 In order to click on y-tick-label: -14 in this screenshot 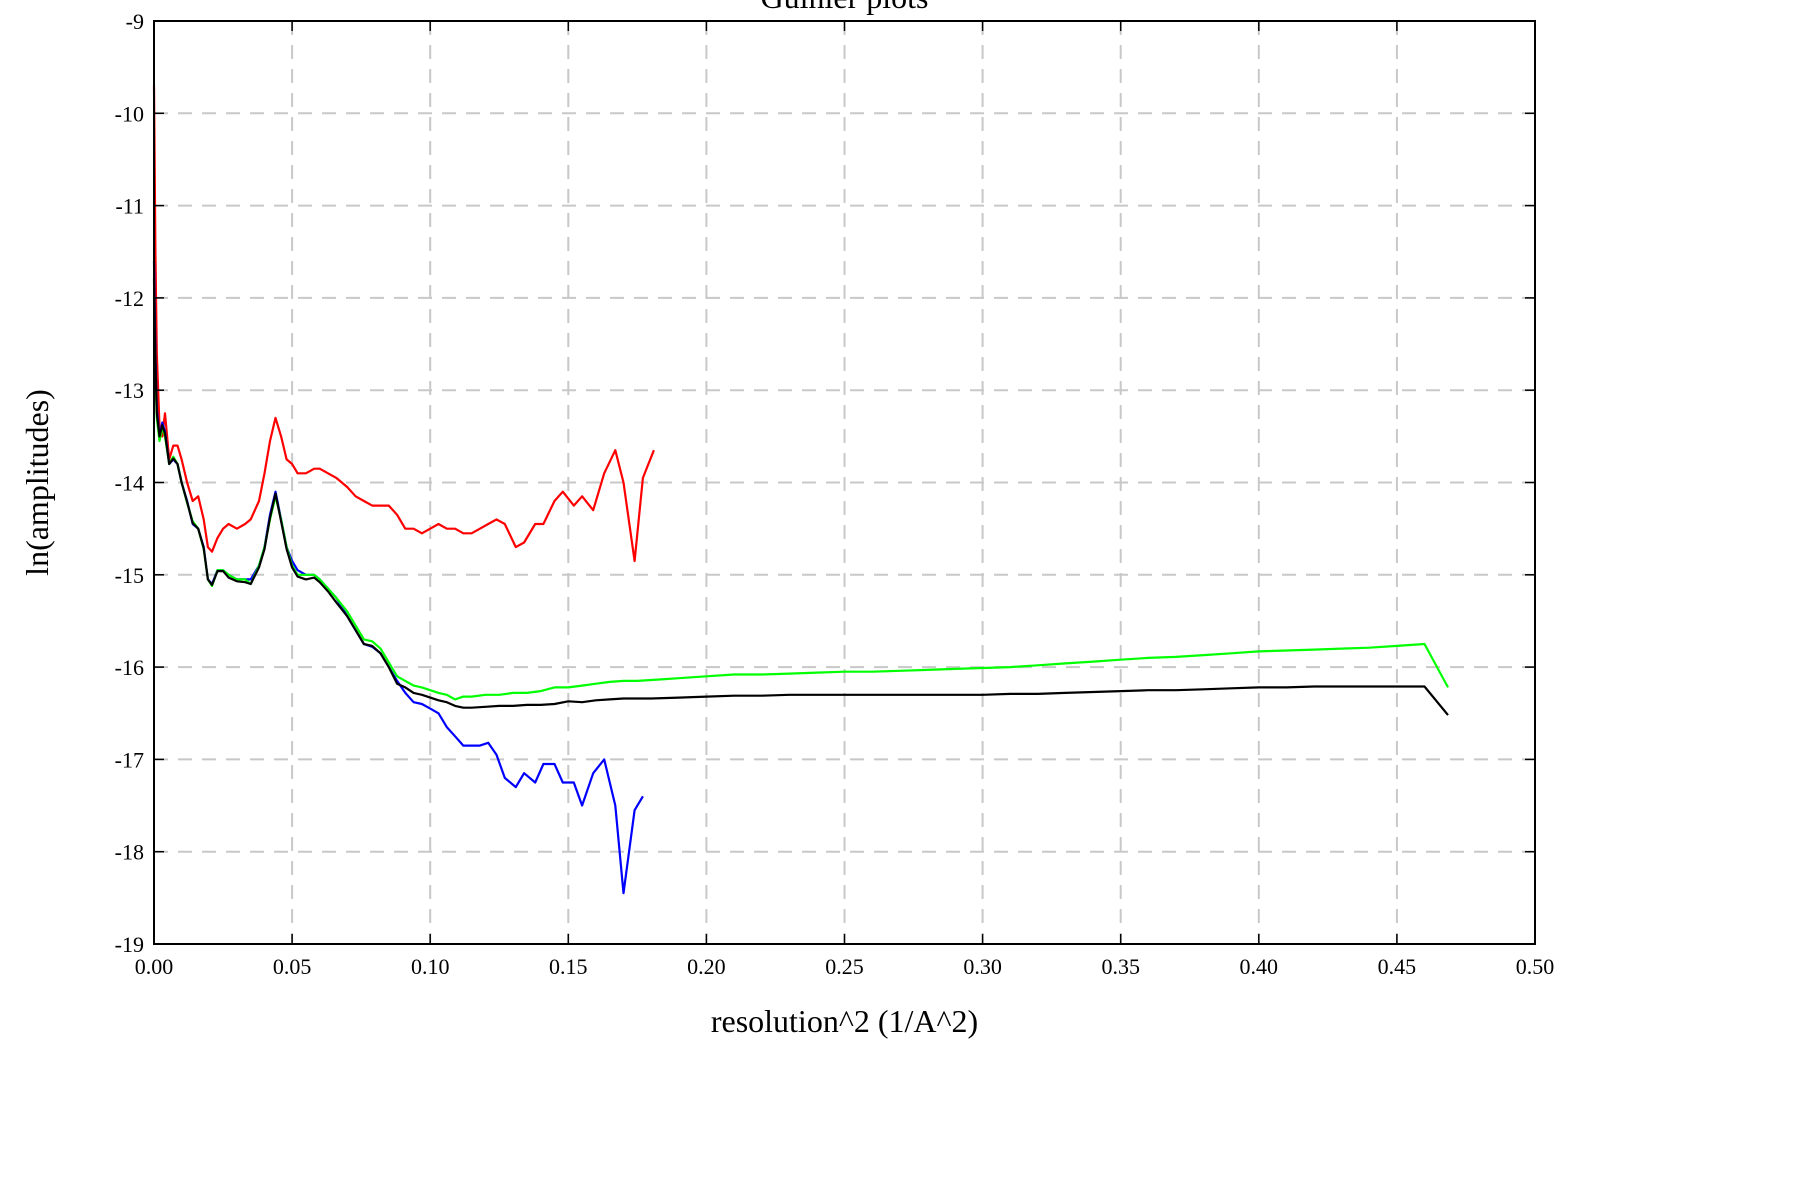, I will do `click(129, 483)`.